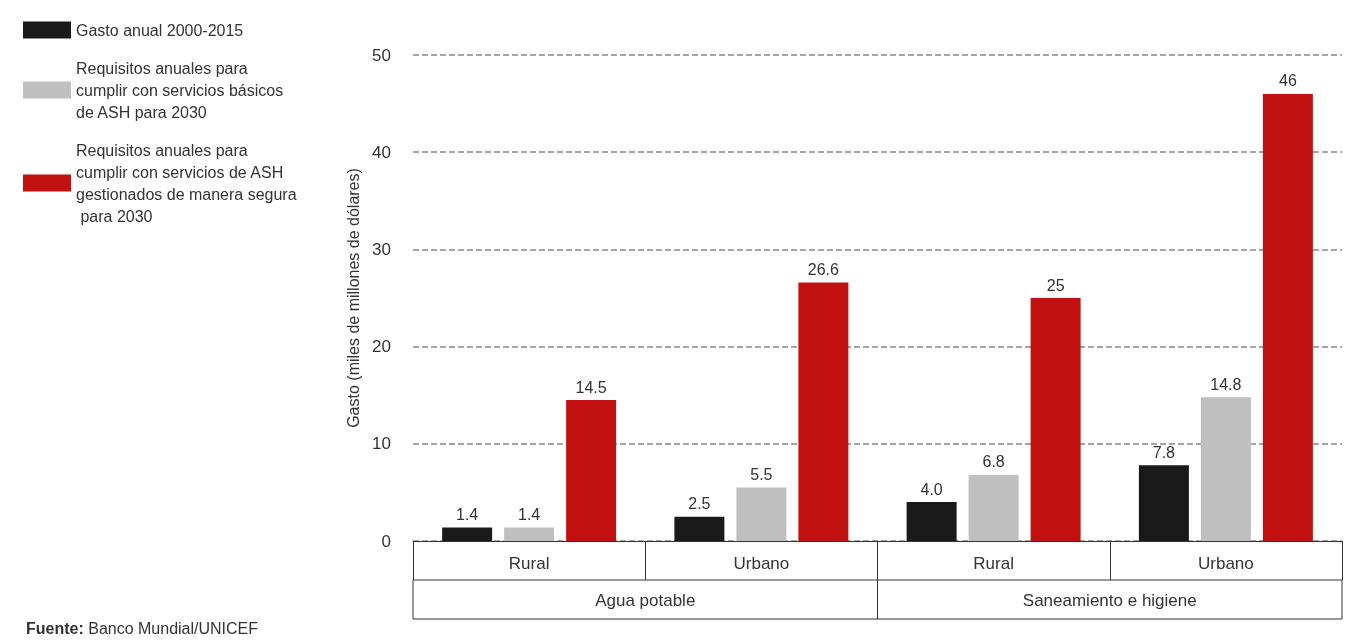  What do you see at coordinates (182, 90) in the screenshot?
I see `legend-label: Requisitos anuales para cumplir con servicios básicos de ASH para 2030` at bounding box center [182, 90].